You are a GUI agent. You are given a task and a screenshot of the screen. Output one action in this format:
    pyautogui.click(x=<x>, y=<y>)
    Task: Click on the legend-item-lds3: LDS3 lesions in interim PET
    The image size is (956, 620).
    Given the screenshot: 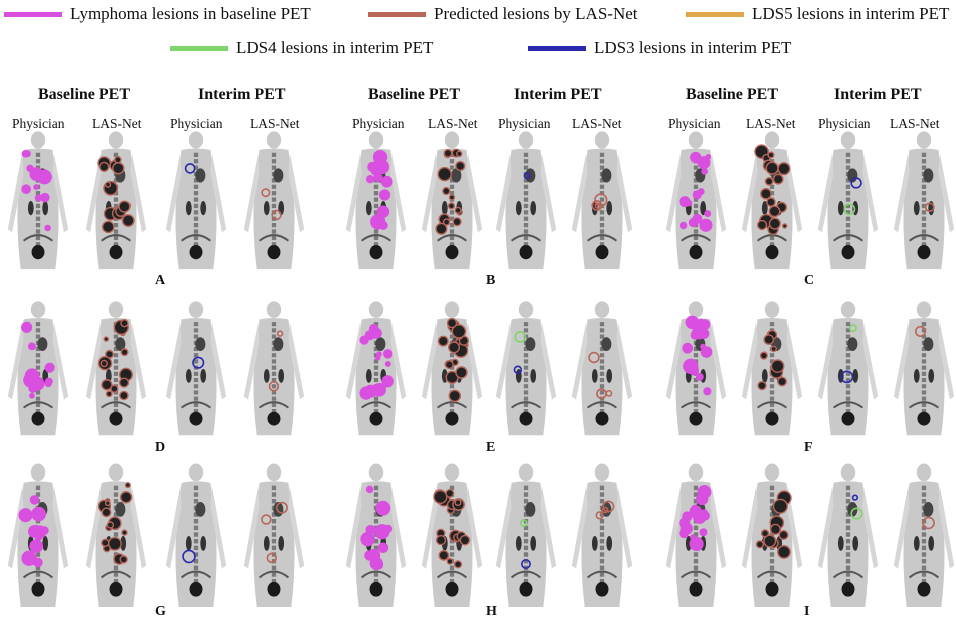 What is the action you would take?
    pyautogui.click(x=659, y=48)
    